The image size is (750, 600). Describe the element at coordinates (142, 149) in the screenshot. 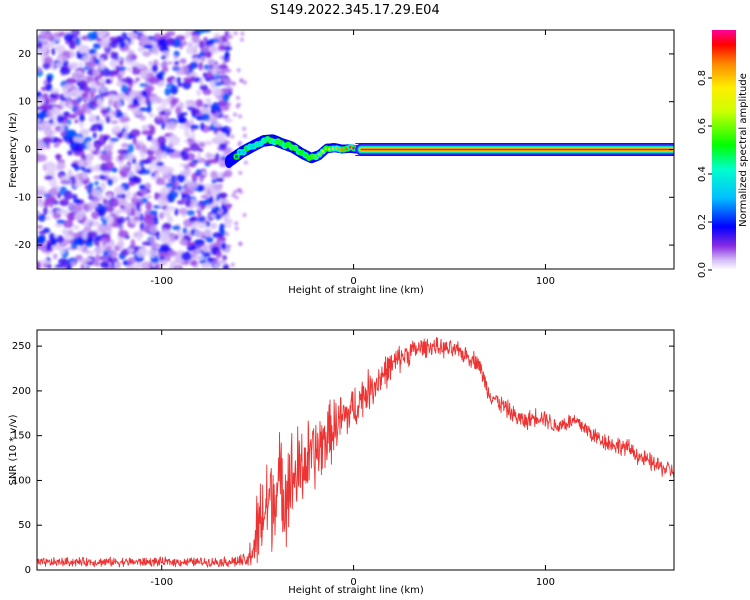

I see `noise-blobs` at that location.